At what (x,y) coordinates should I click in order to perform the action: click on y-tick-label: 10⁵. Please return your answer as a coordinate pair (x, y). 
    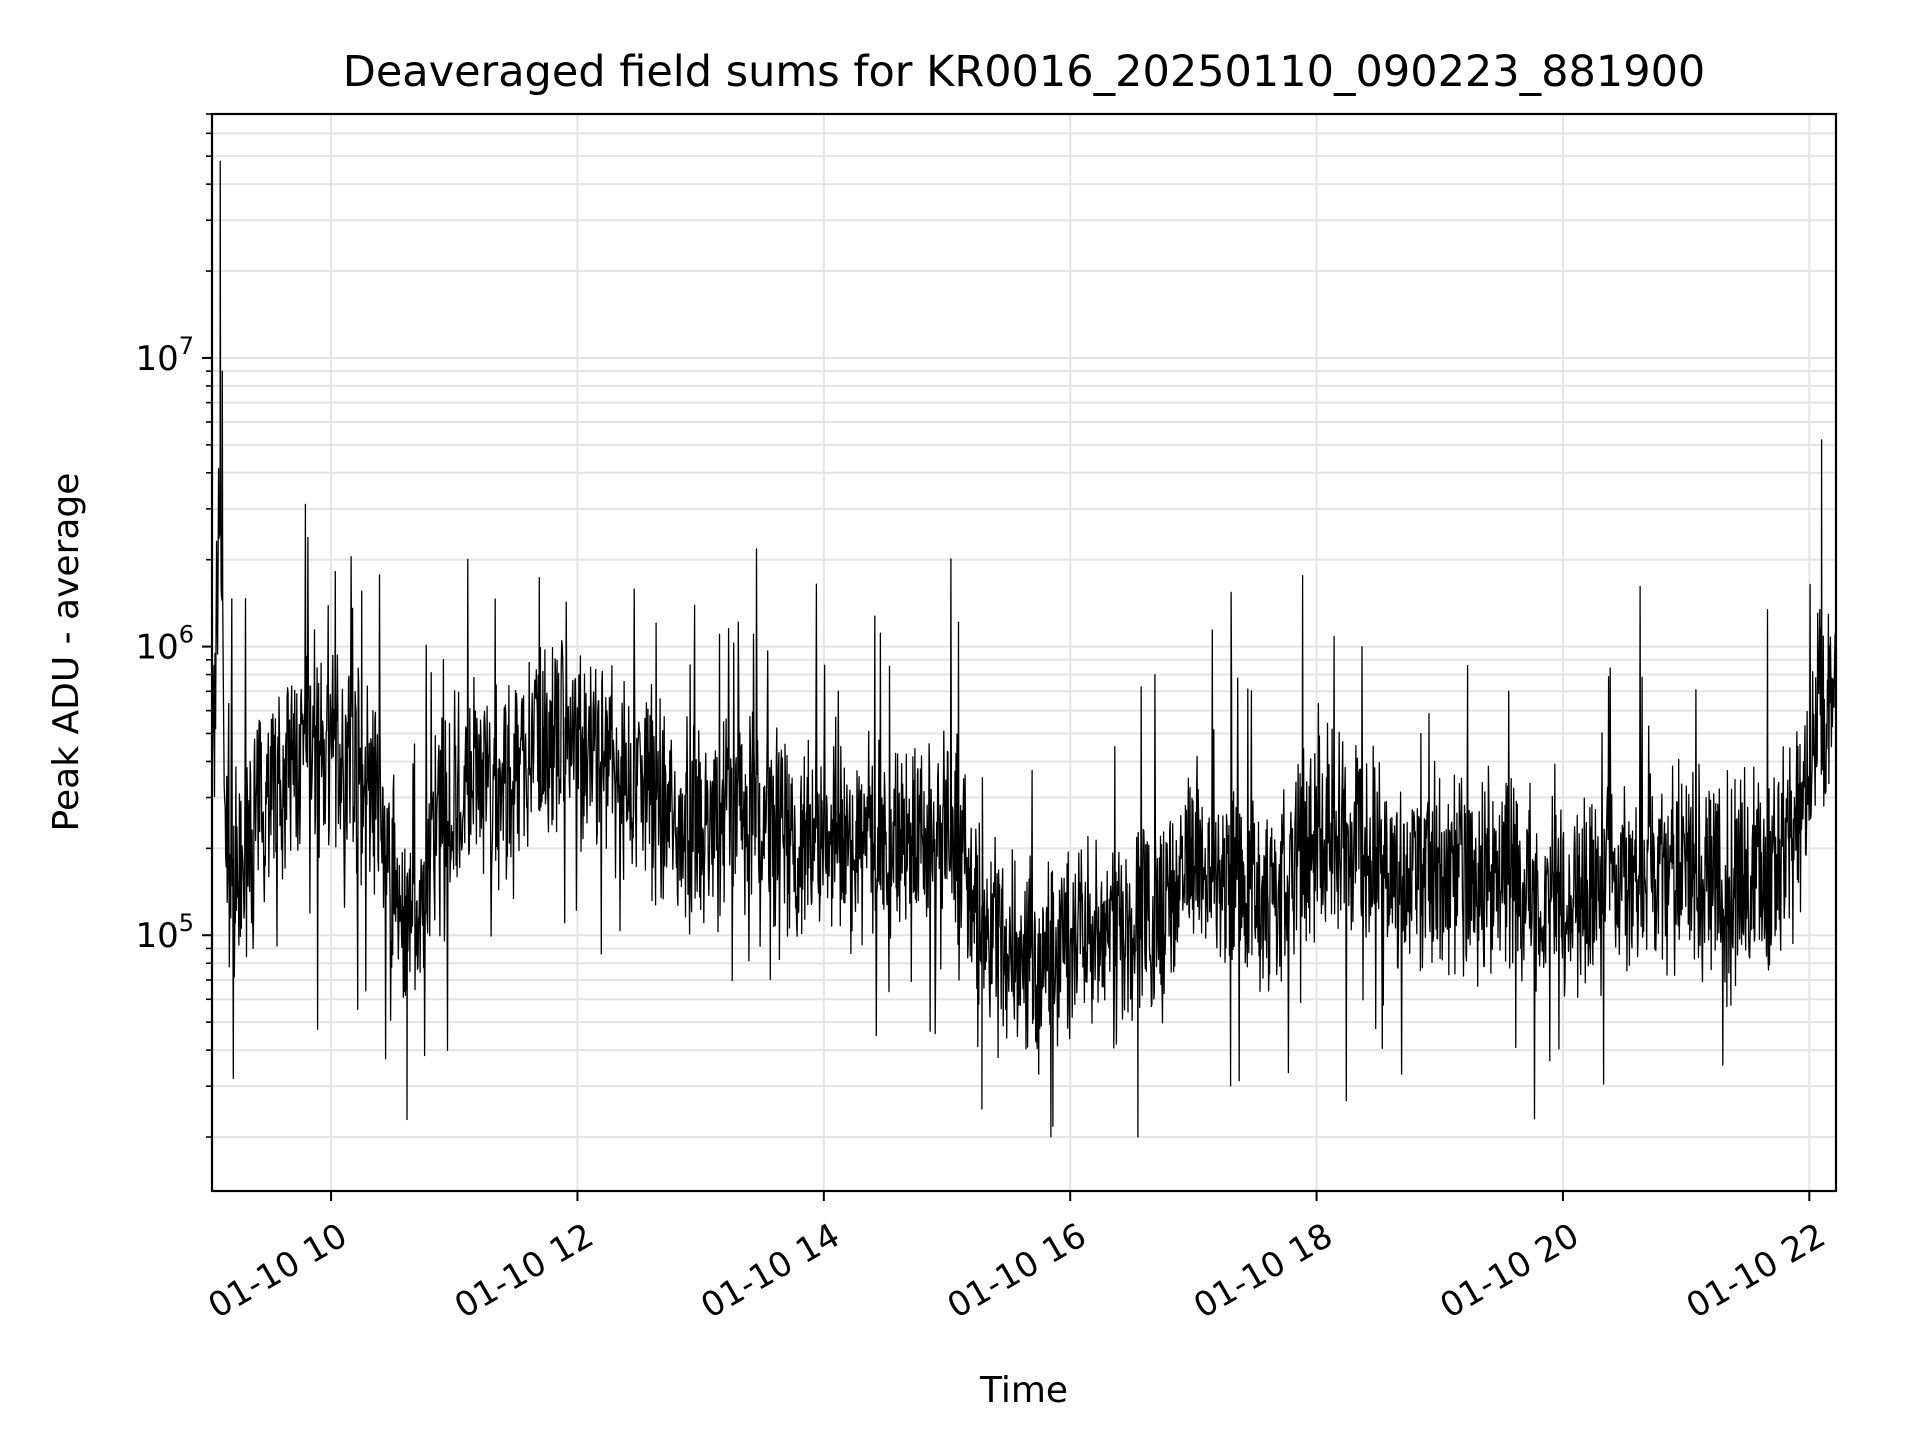
    Looking at the image, I should click on (164, 932).